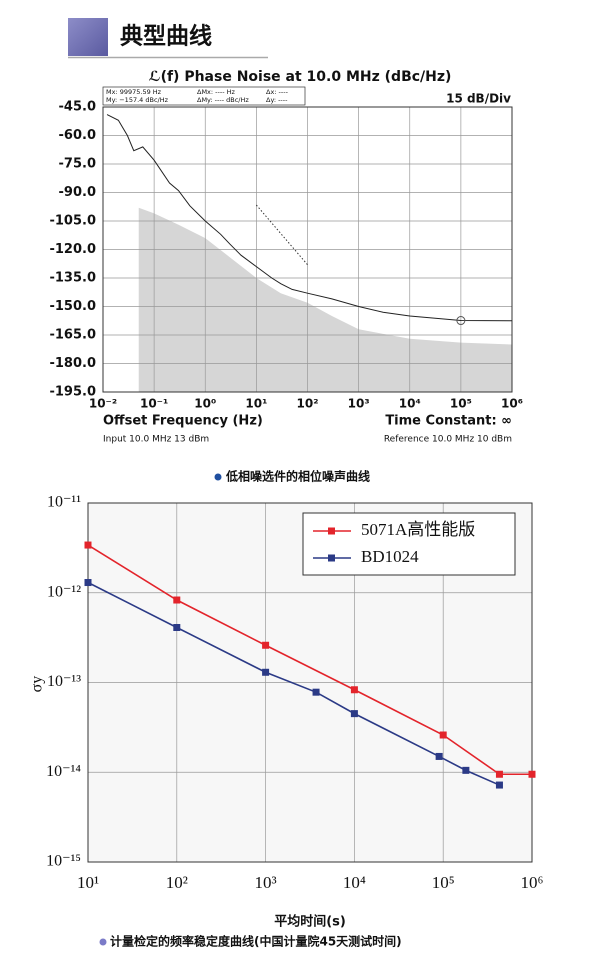  I want to click on legend-box, so click(409, 544).